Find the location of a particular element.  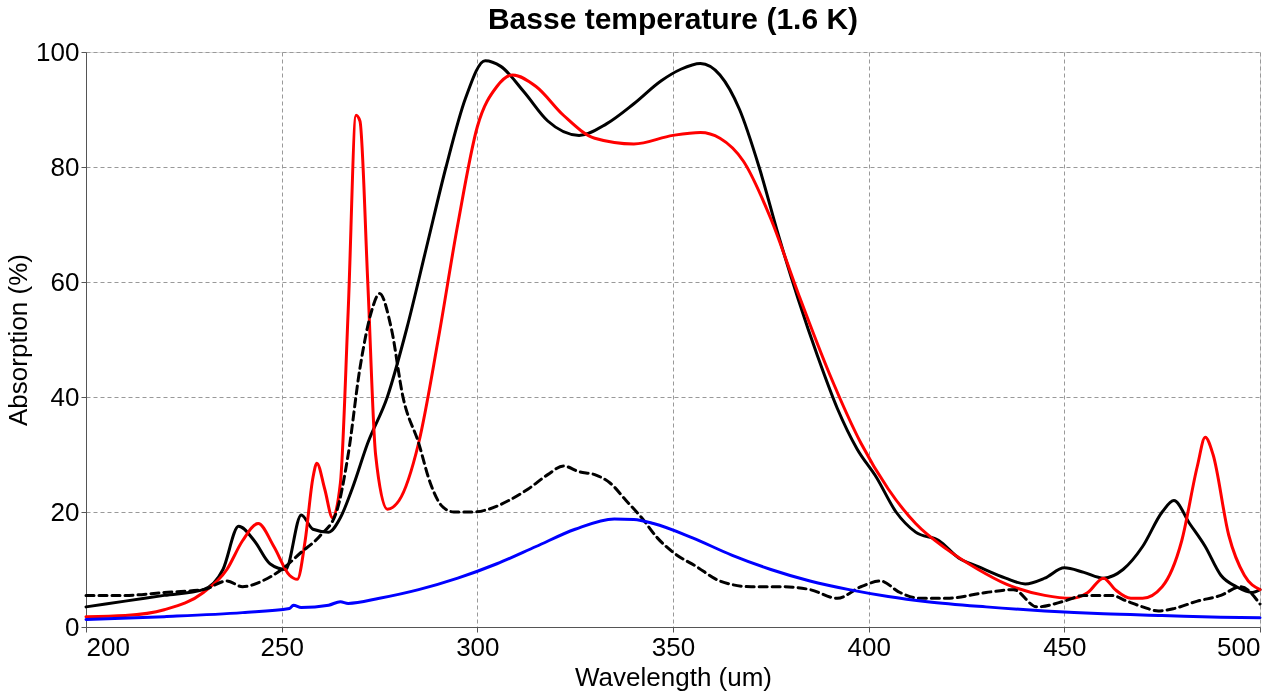

x-tick-label: 300 is located at coordinates (478, 646).